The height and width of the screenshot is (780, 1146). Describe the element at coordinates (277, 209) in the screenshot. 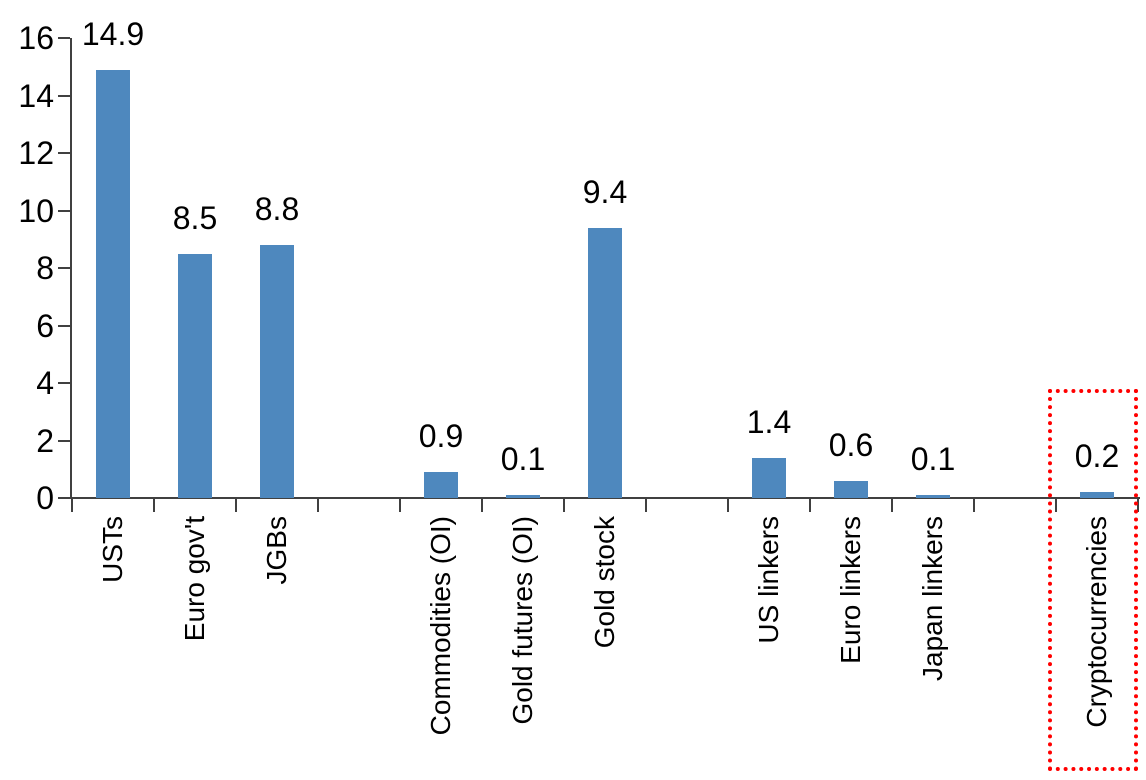

I see `value-label: 8.8` at that location.